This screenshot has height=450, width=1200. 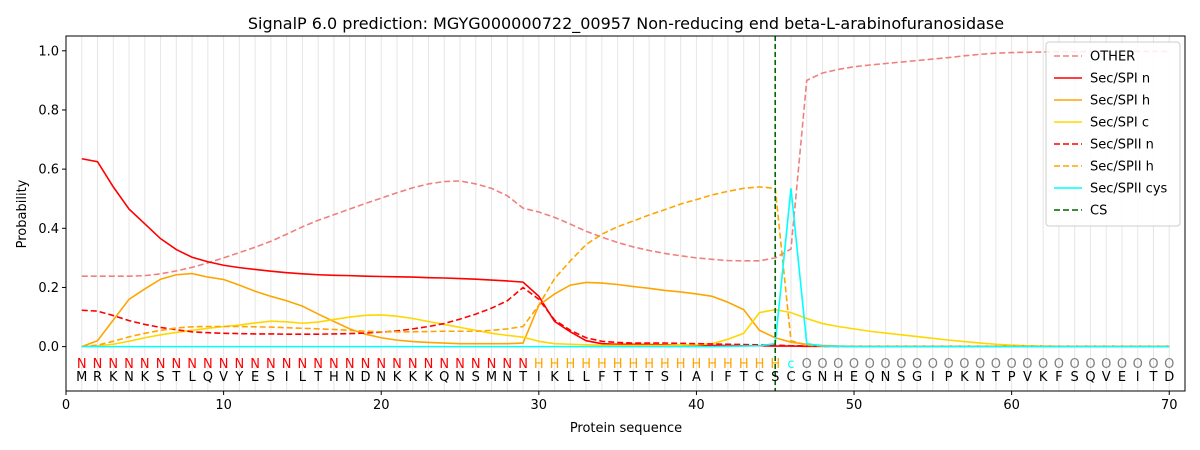 What do you see at coordinates (790, 364) in the screenshot?
I see `region-label: c` at bounding box center [790, 364].